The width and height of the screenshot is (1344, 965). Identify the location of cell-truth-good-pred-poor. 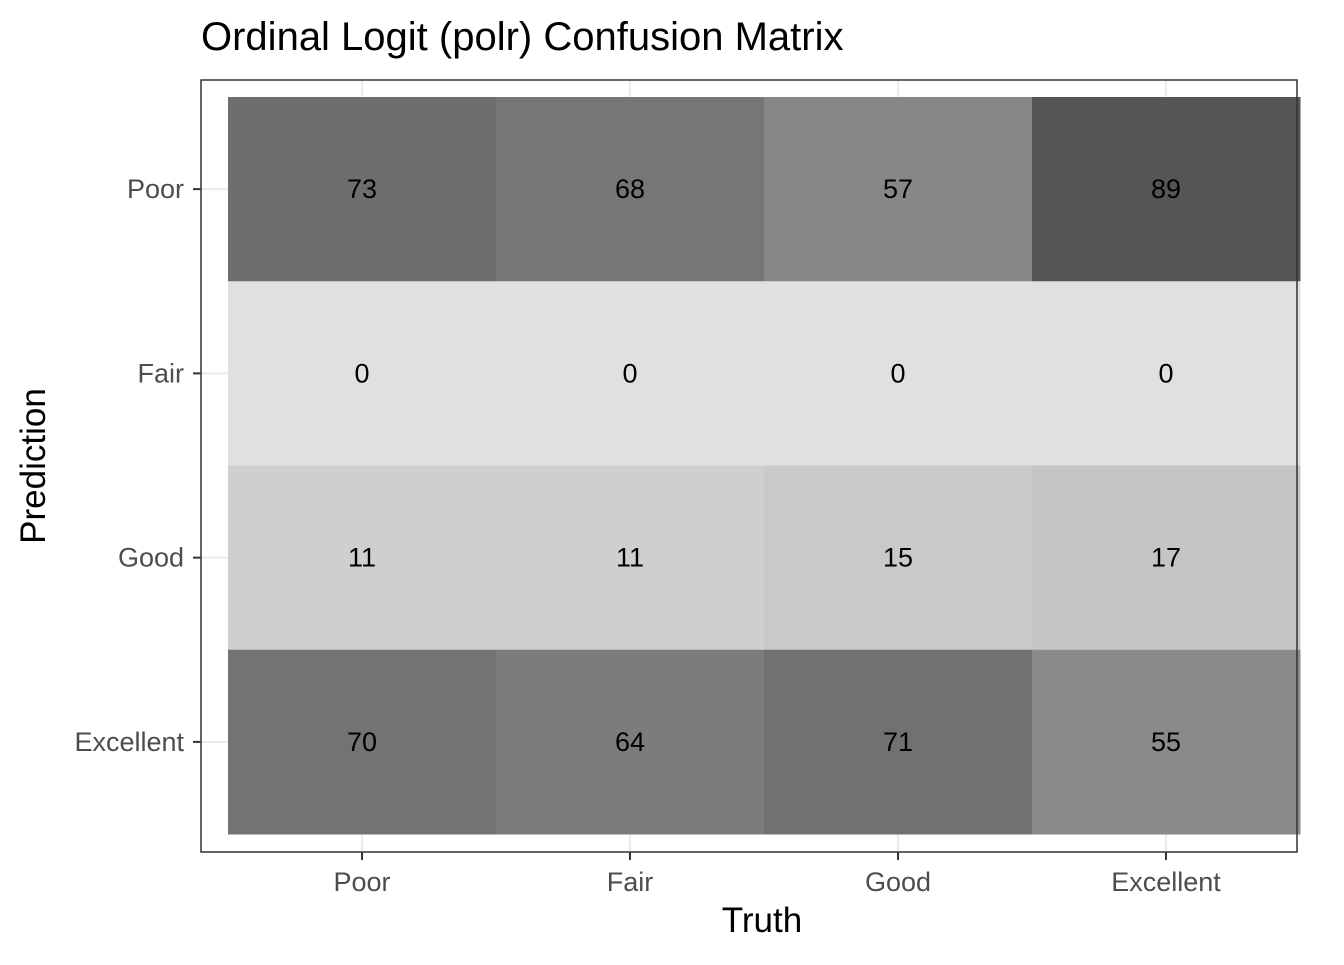
(898, 189).